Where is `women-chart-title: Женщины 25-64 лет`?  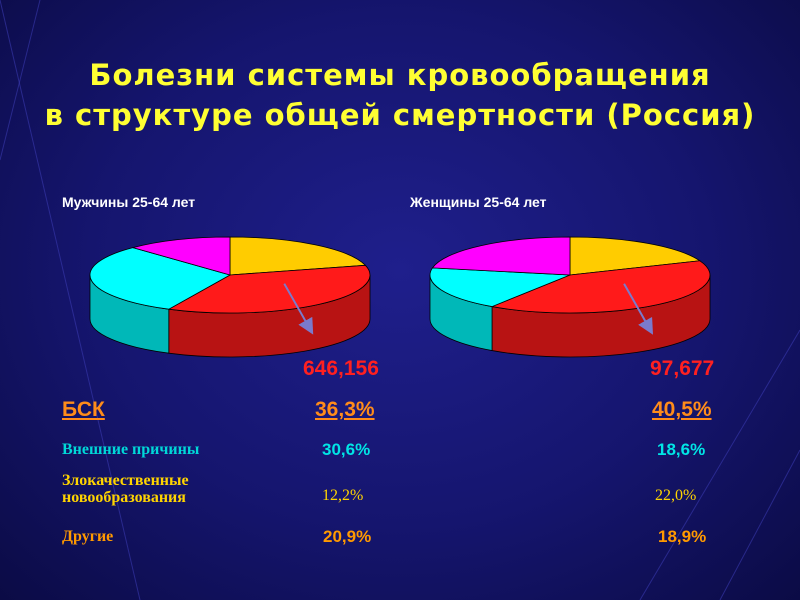
women-chart-title: Женщины 25-64 лет is located at coordinates (478, 202).